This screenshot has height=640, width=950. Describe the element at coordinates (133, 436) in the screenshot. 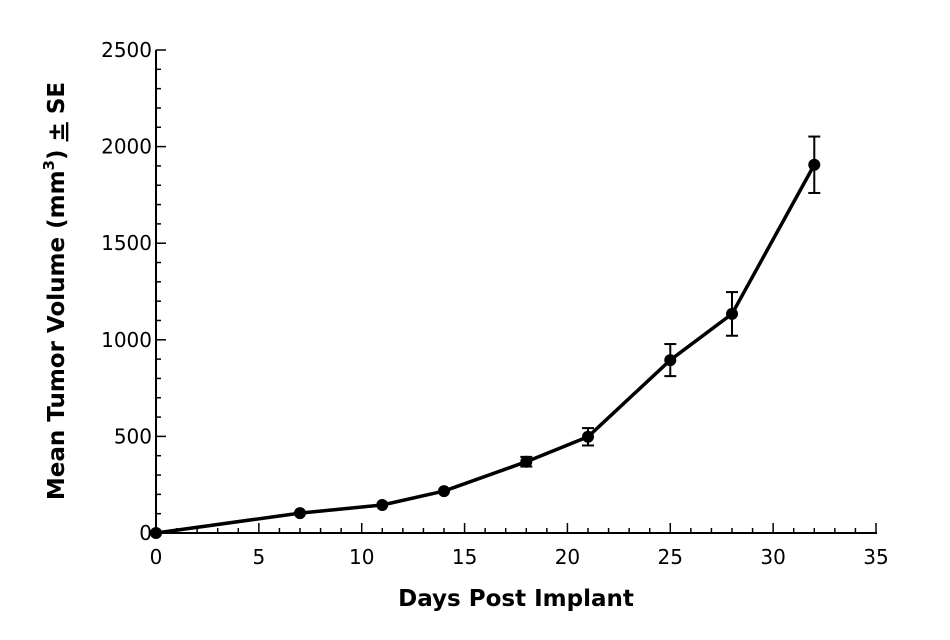

I see `y-tick-label: 500` at that location.